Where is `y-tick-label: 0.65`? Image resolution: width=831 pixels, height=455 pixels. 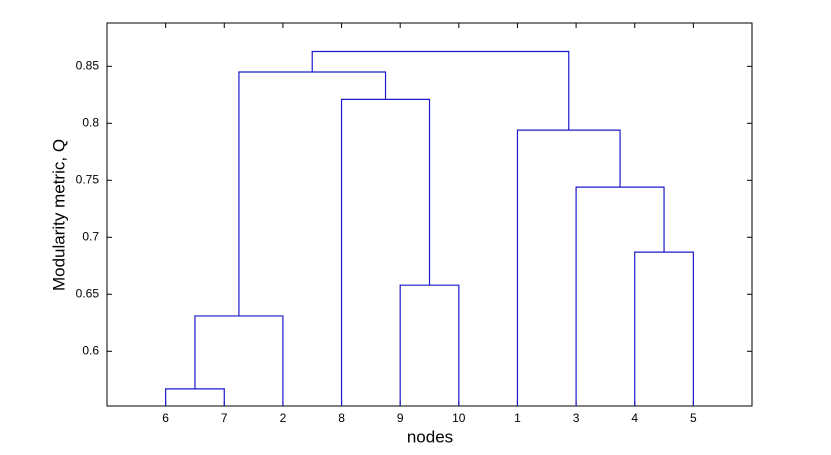
y-tick-label: 0.65 is located at coordinates (88, 293).